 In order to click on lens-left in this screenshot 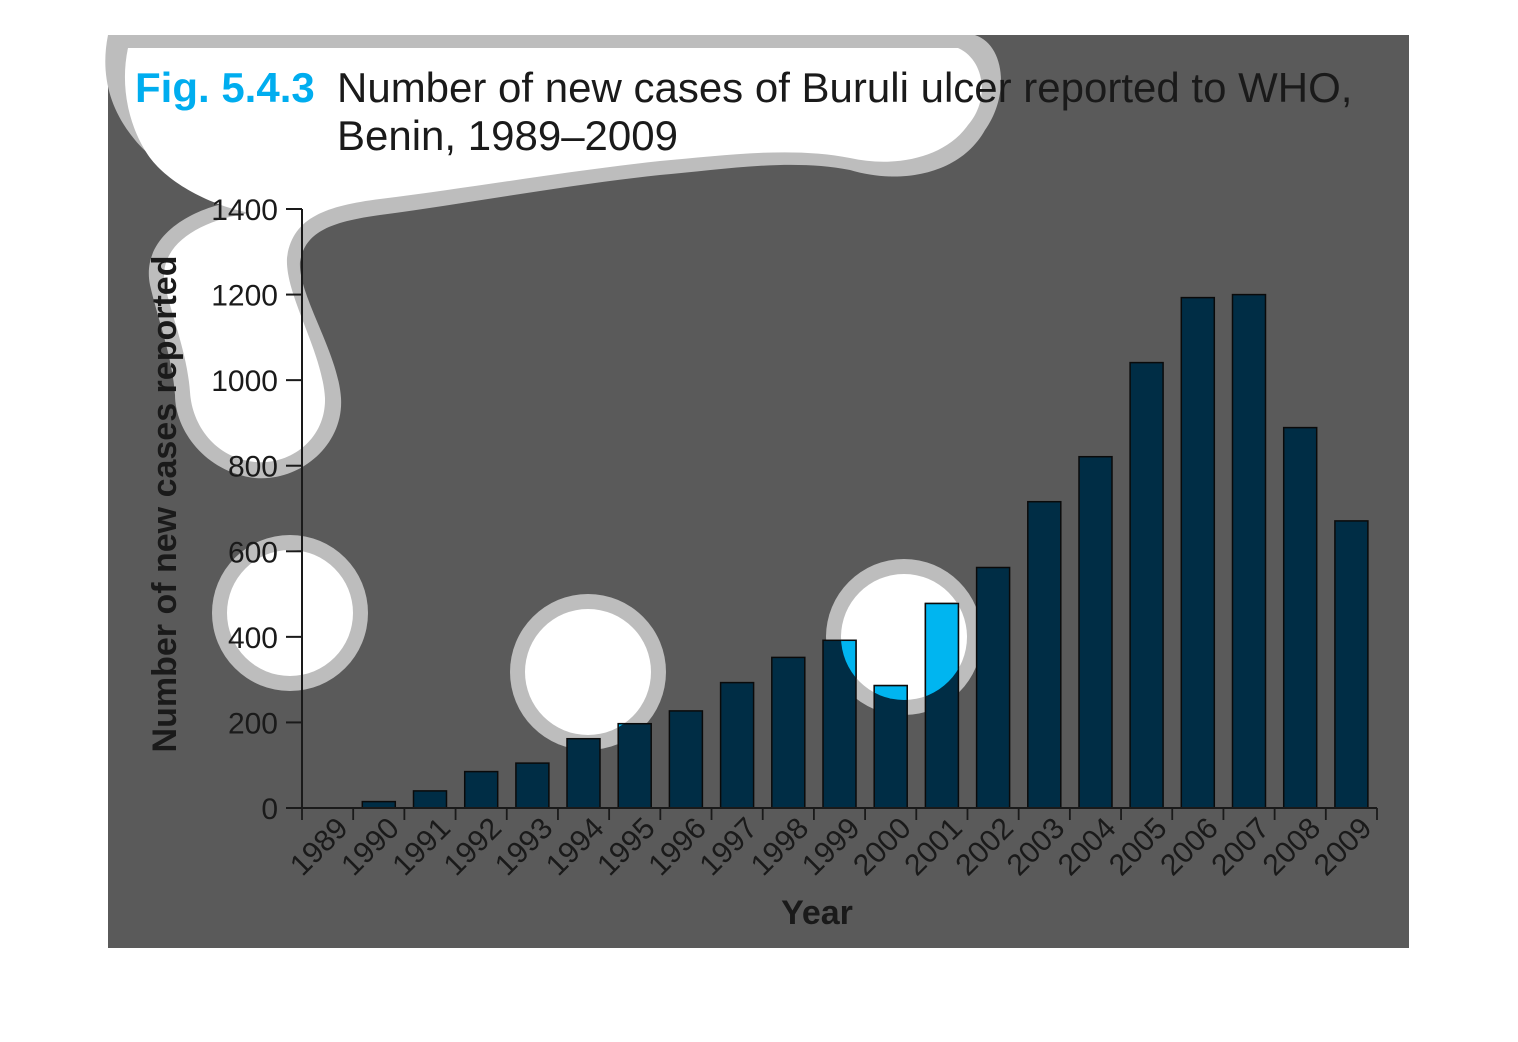, I will do `click(290, 613)`.